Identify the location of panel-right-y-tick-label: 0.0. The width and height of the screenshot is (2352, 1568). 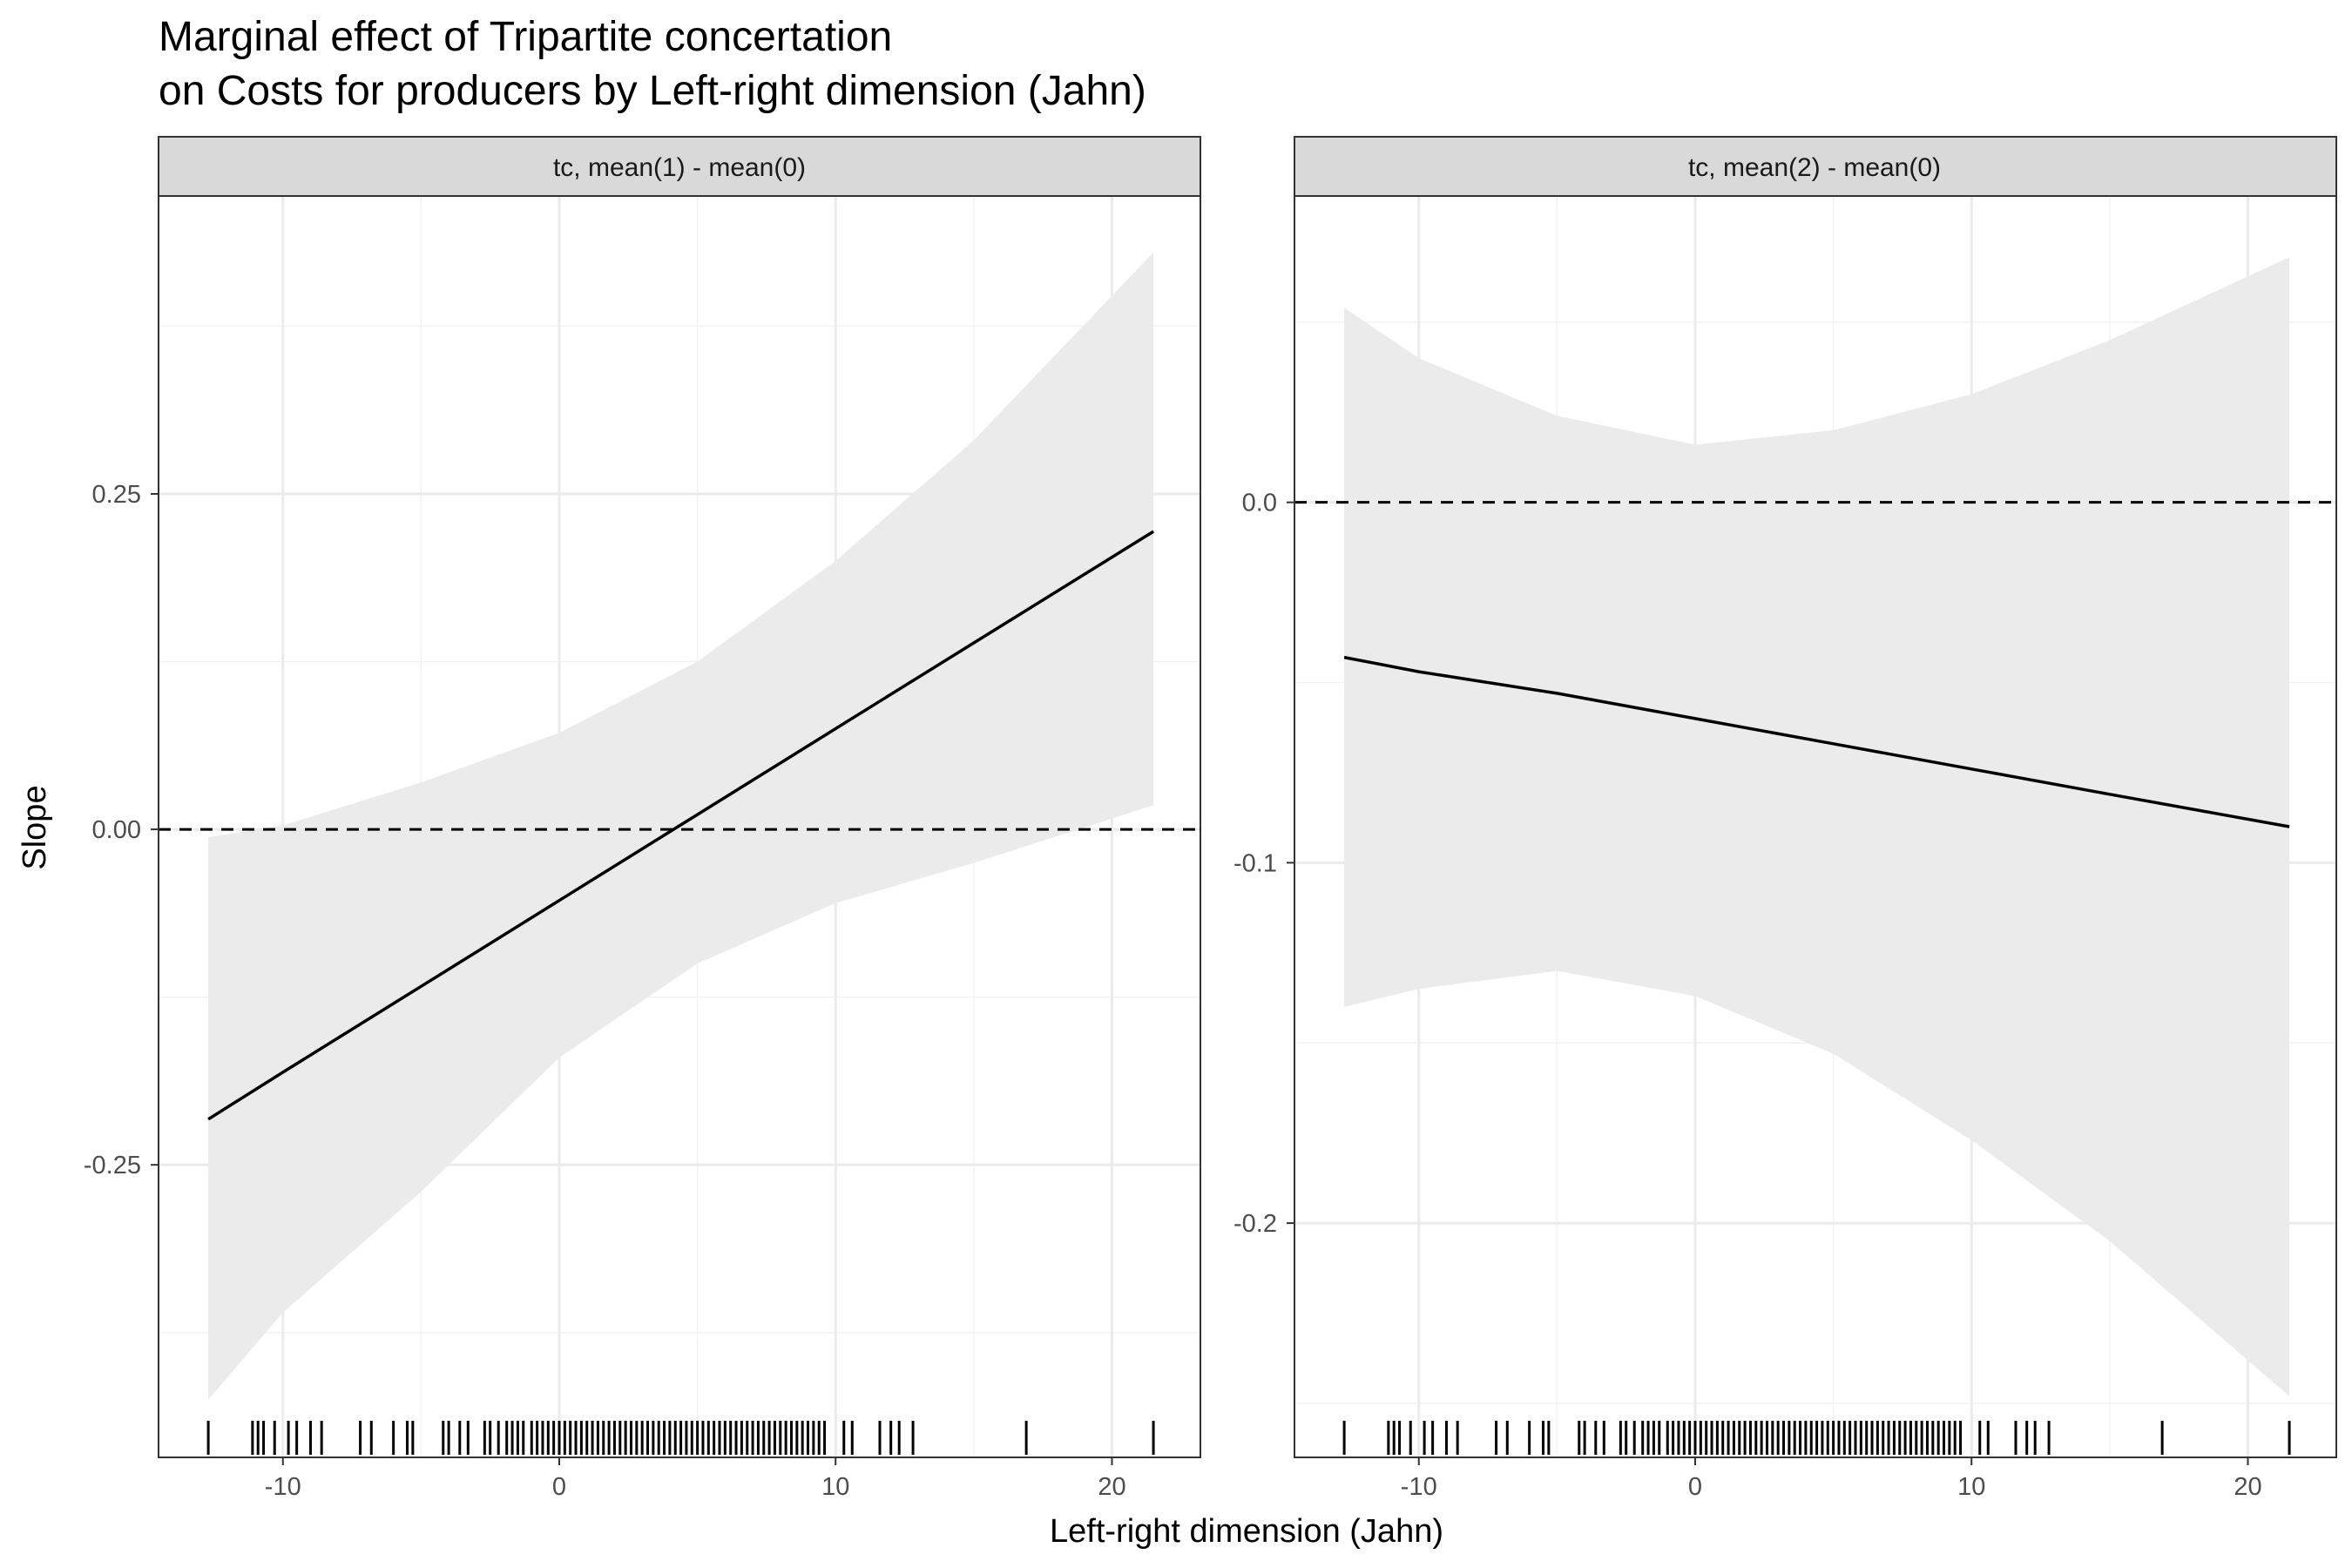
(1260, 504).